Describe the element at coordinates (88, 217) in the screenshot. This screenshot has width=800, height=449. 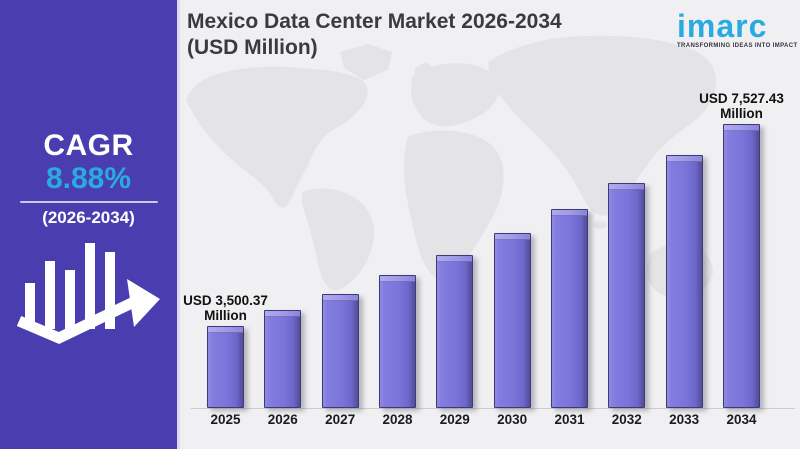
I see `cagr-period: (2026-2034)` at that location.